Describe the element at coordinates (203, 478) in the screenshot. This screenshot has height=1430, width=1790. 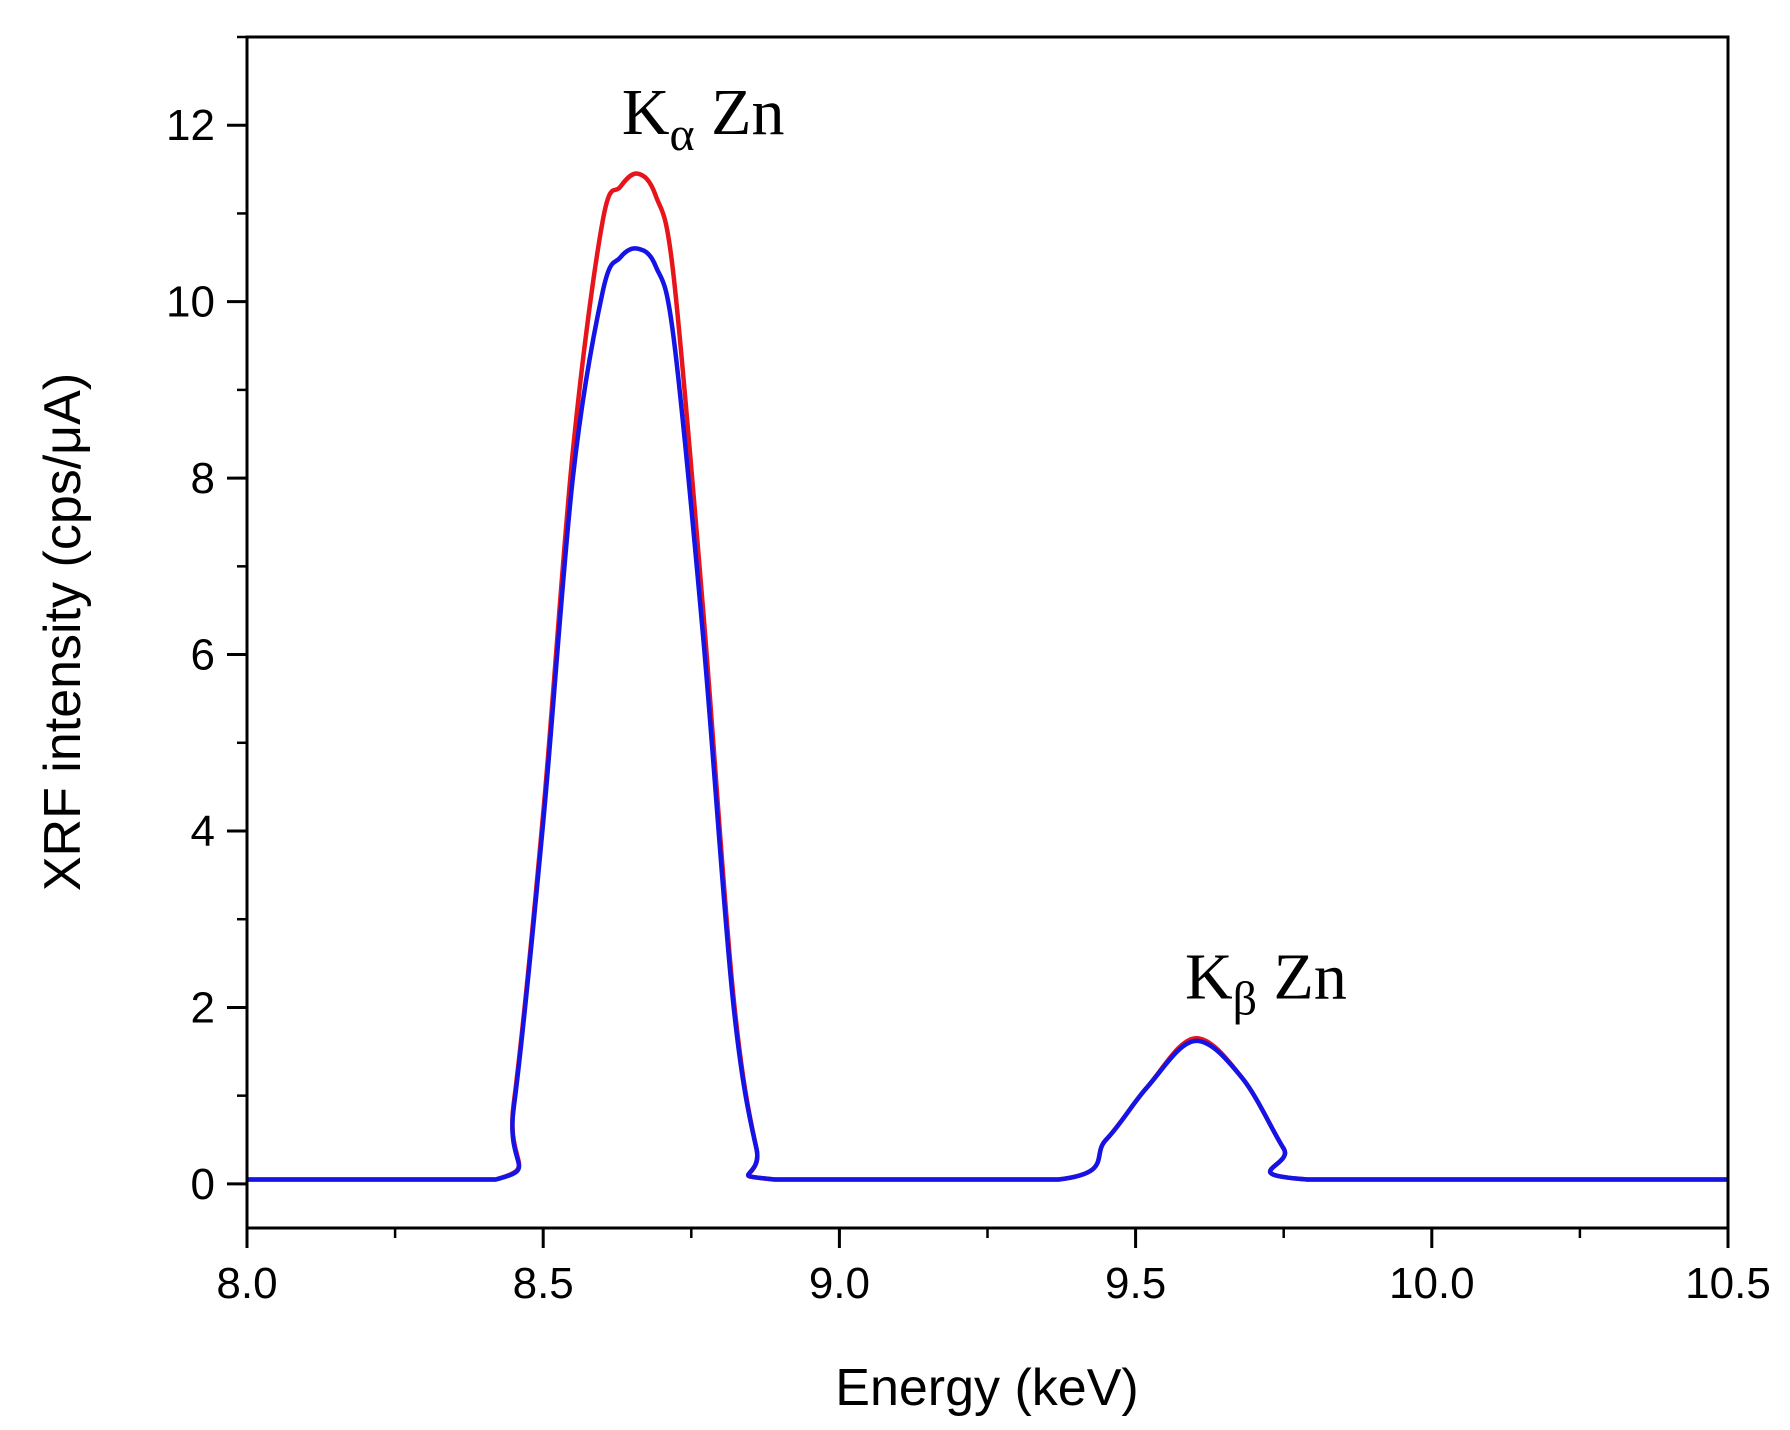
I see `y-tick-label: 8` at that location.